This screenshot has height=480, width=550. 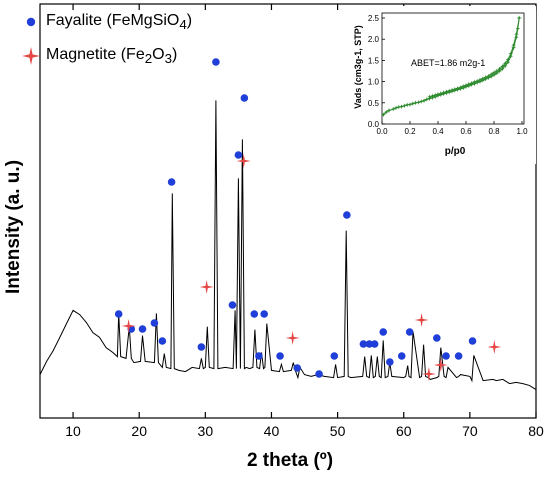 I want to click on x-tick-label: 50, so click(x=338, y=431).